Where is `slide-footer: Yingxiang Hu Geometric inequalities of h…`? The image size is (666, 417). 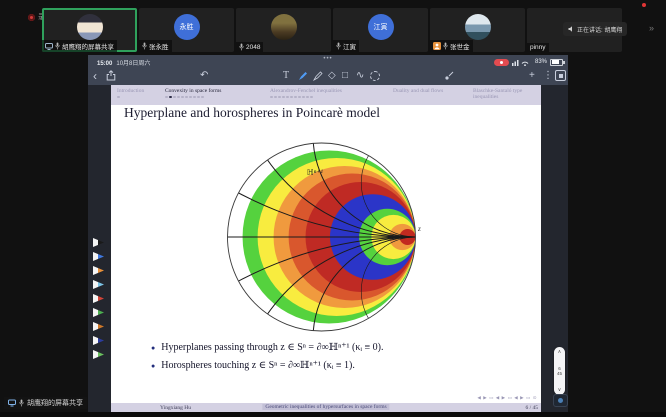 slide-footer: Yingxiang Hu Geometric inequalities of h… is located at coordinates (326, 407).